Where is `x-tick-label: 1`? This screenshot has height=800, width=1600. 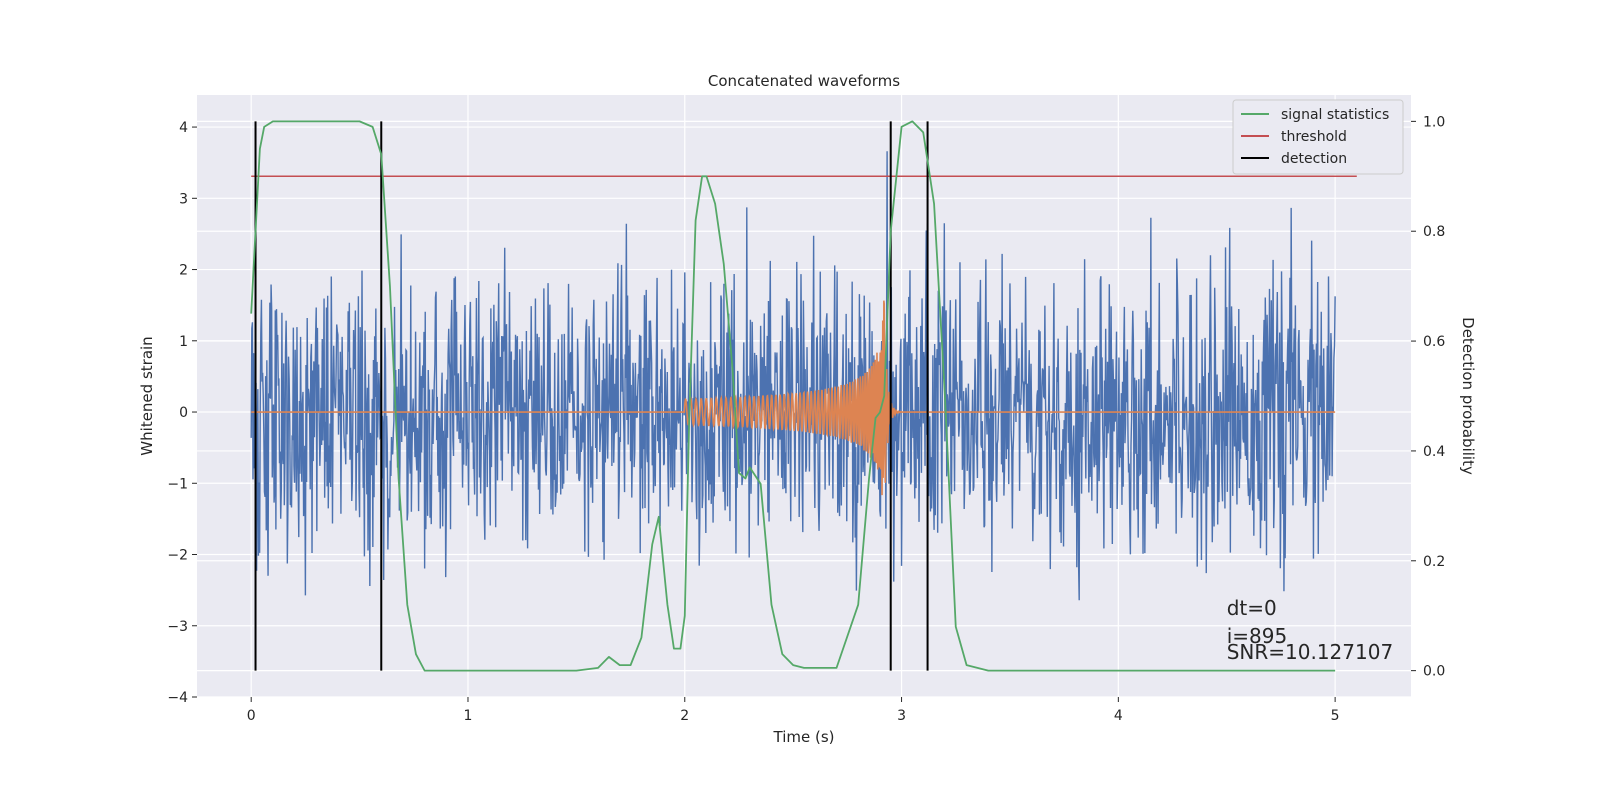
x-tick-label: 1 is located at coordinates (468, 716).